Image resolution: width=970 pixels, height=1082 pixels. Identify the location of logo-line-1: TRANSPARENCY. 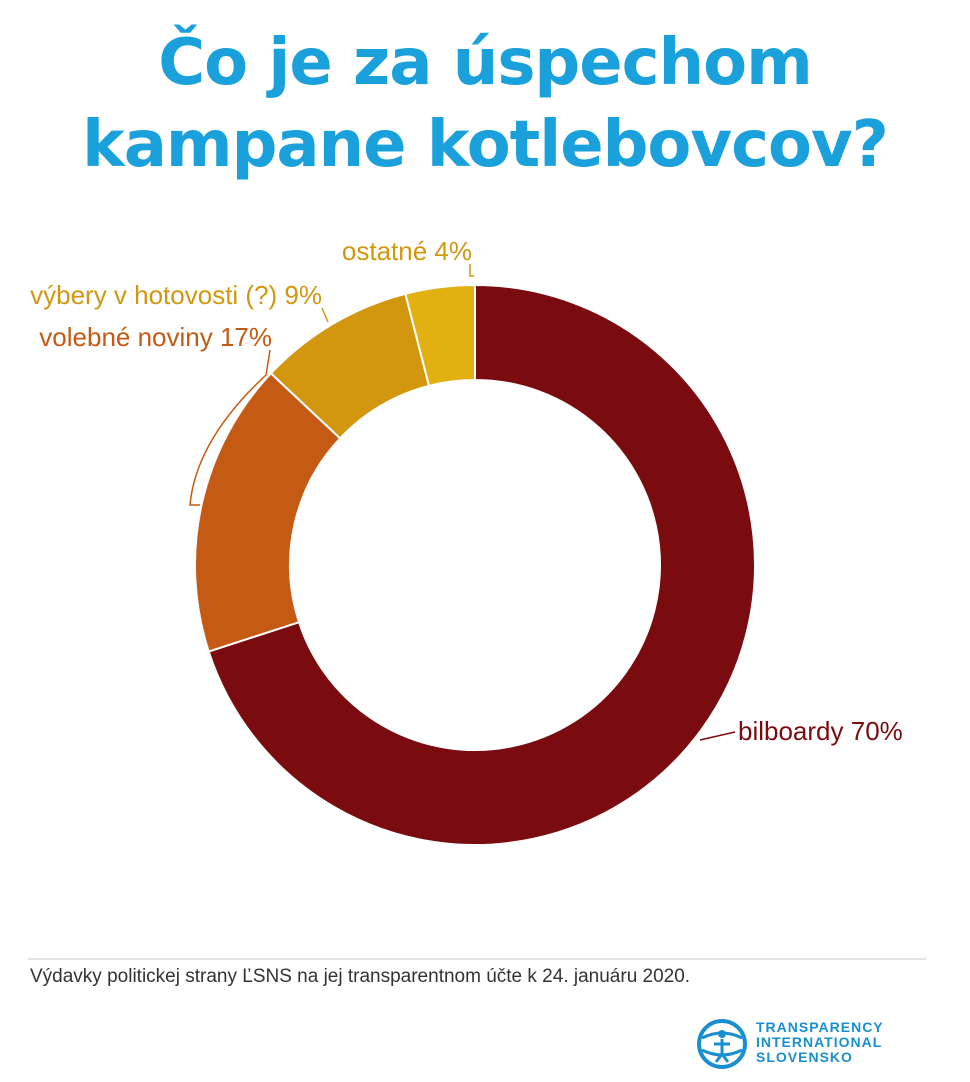
(820, 1027).